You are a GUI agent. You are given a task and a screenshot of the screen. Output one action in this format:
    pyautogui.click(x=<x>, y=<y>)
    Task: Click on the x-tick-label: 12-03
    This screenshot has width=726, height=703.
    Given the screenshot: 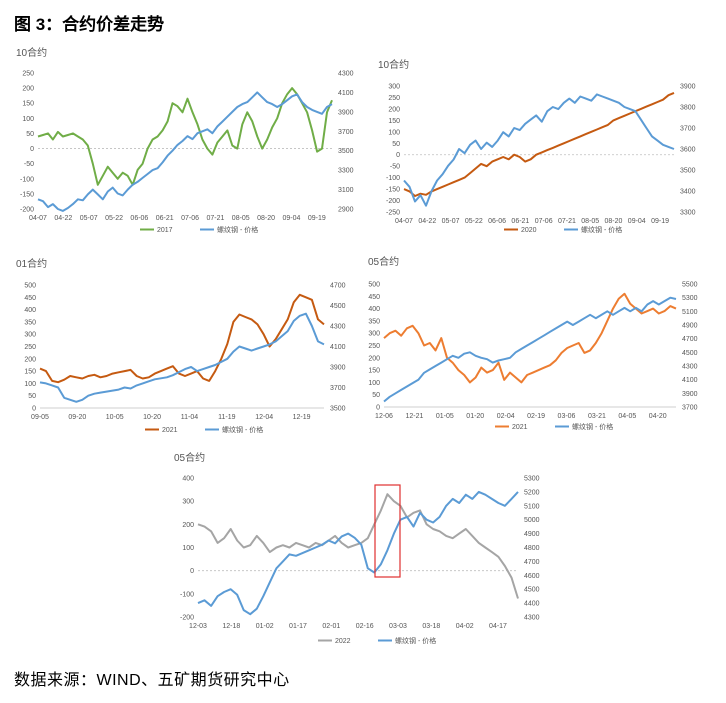 What is the action you would take?
    pyautogui.click(x=198, y=626)
    